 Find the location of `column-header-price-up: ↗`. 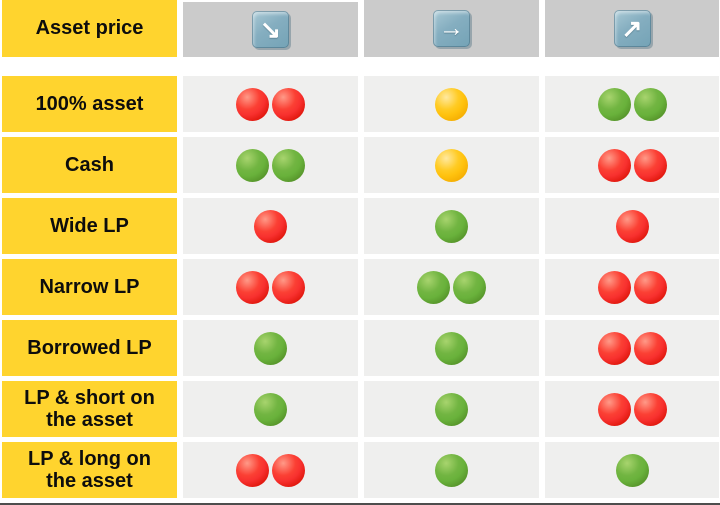

column-header-price-up: ↗ is located at coordinates (632, 28).